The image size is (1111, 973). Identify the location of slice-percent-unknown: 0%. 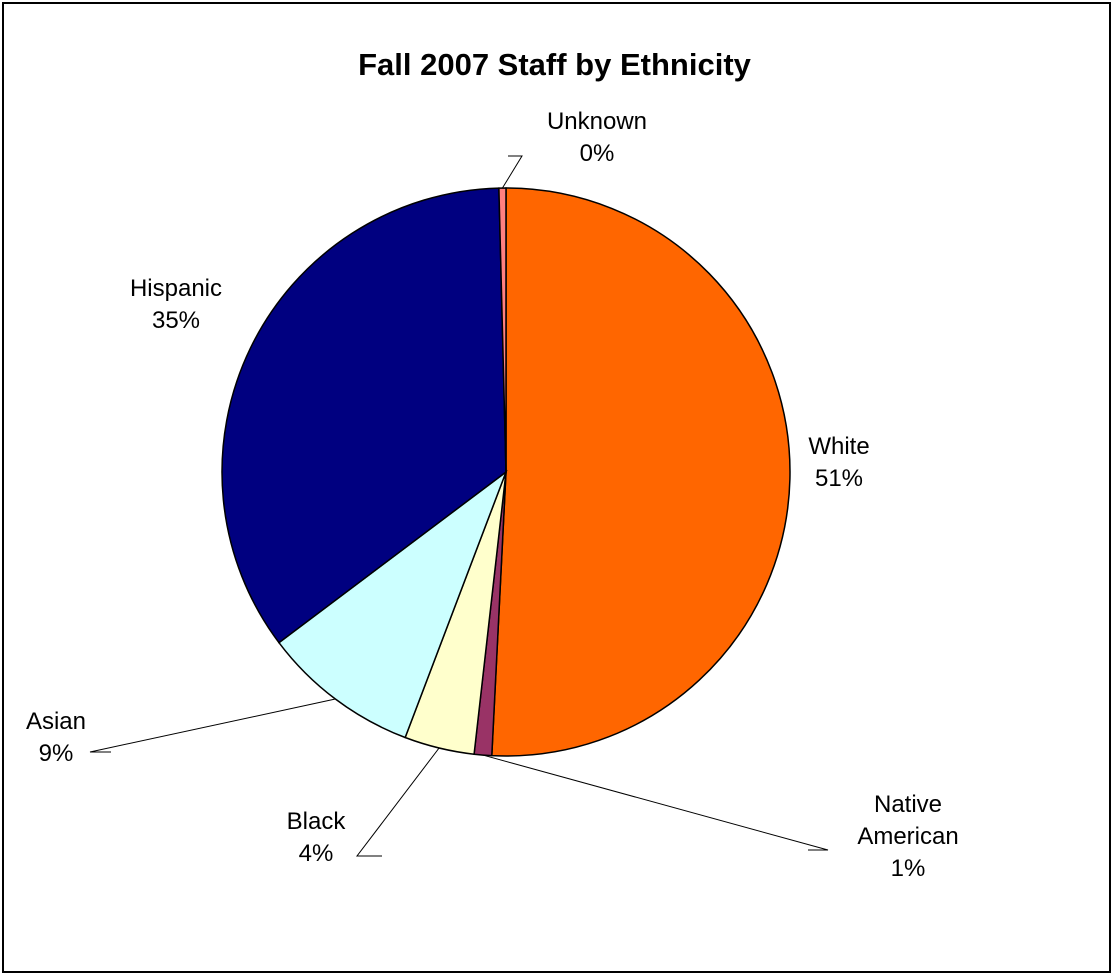
(597, 153).